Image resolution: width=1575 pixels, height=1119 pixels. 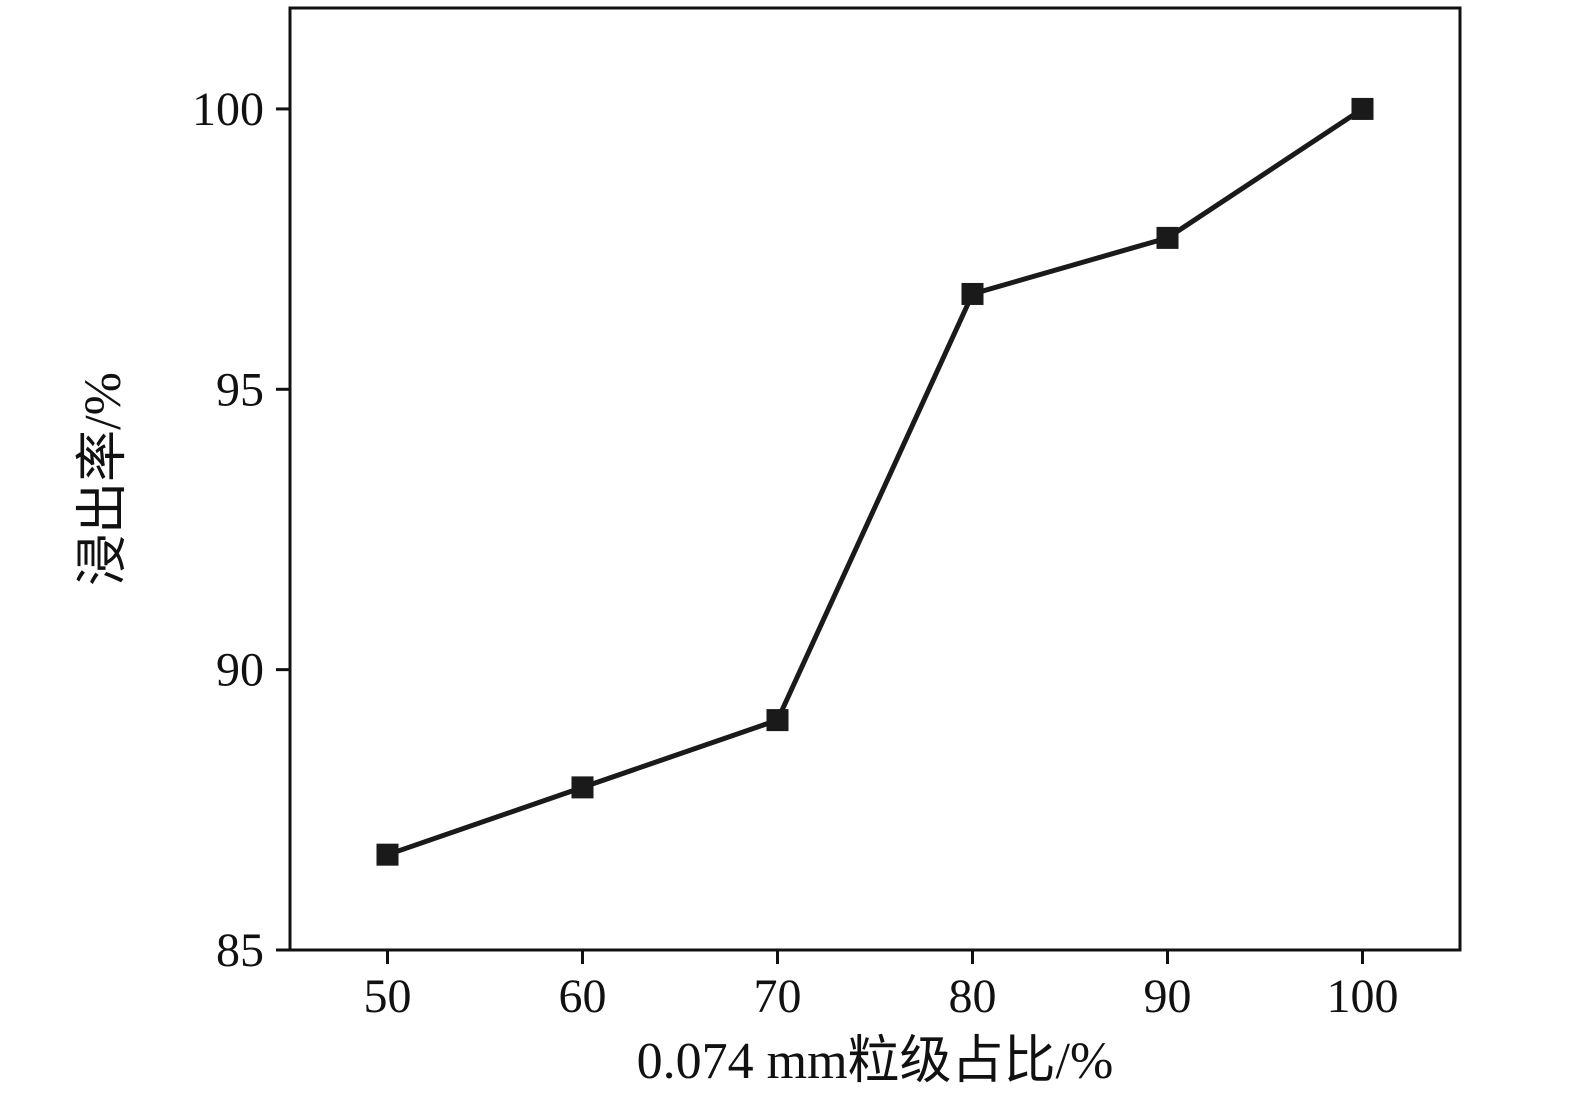 What do you see at coordinates (778, 996) in the screenshot?
I see `x-tick-label: 70` at bounding box center [778, 996].